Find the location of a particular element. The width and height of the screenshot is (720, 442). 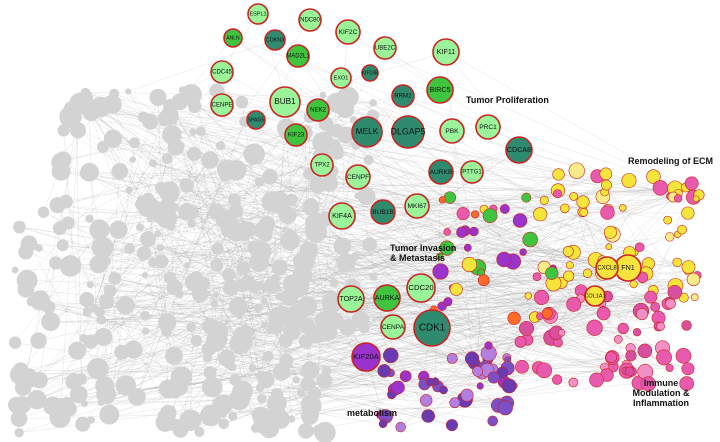

gene-label: KIF2C is located at coordinates (348, 32).